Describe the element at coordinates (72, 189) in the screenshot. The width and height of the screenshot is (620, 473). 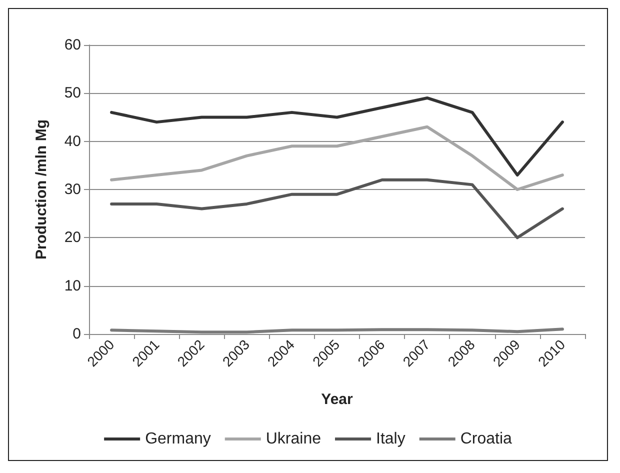
I see `y-tick-label: 30` at that location.